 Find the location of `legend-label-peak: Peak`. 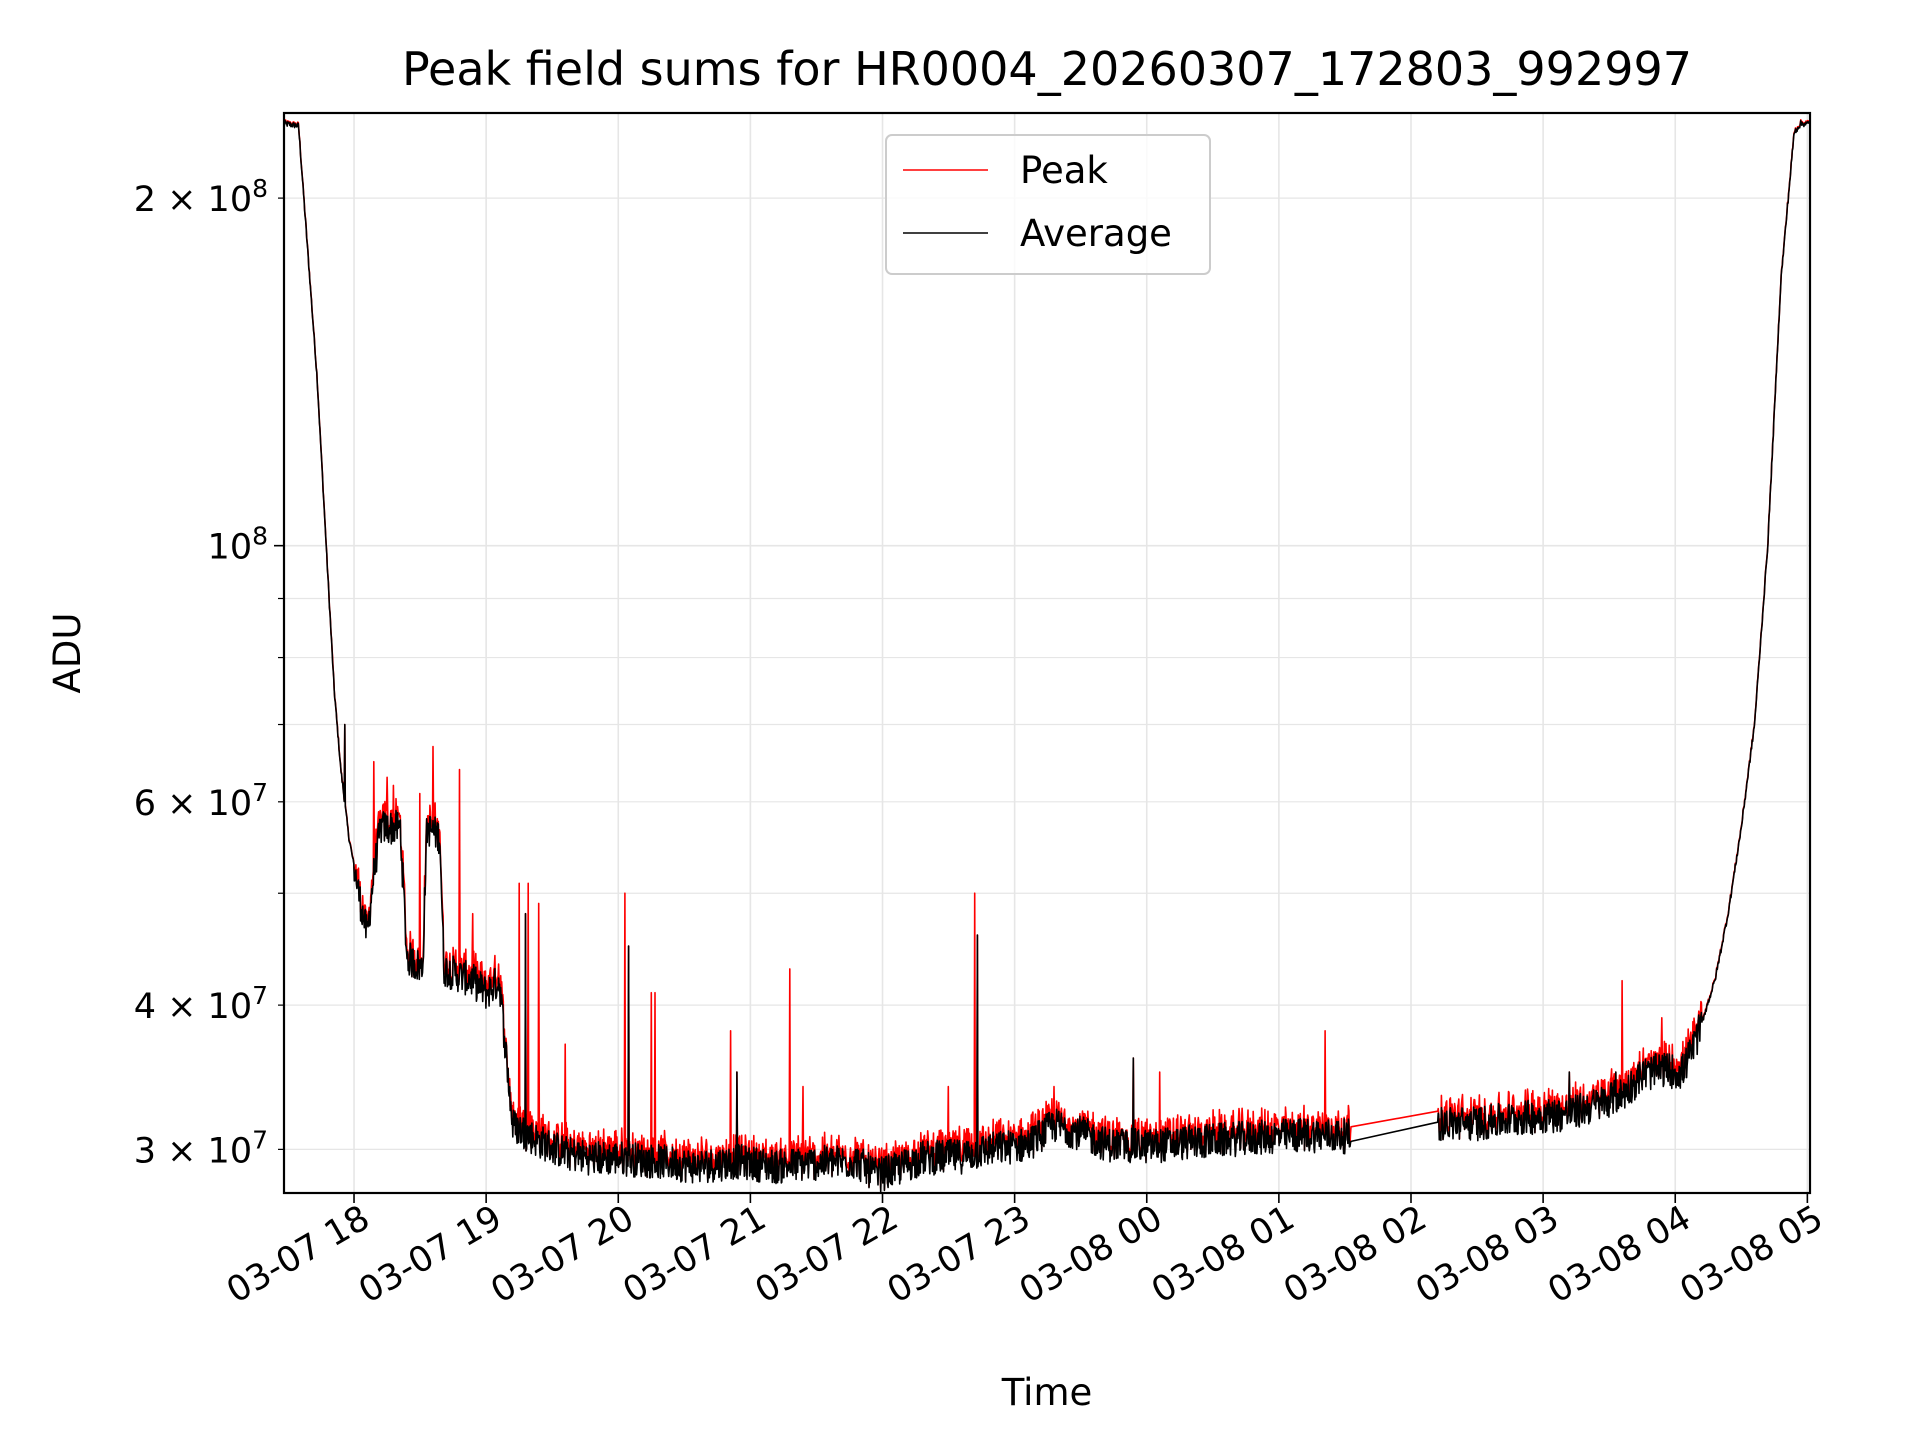

legend-label-peak: Peak is located at coordinates (1064, 170).